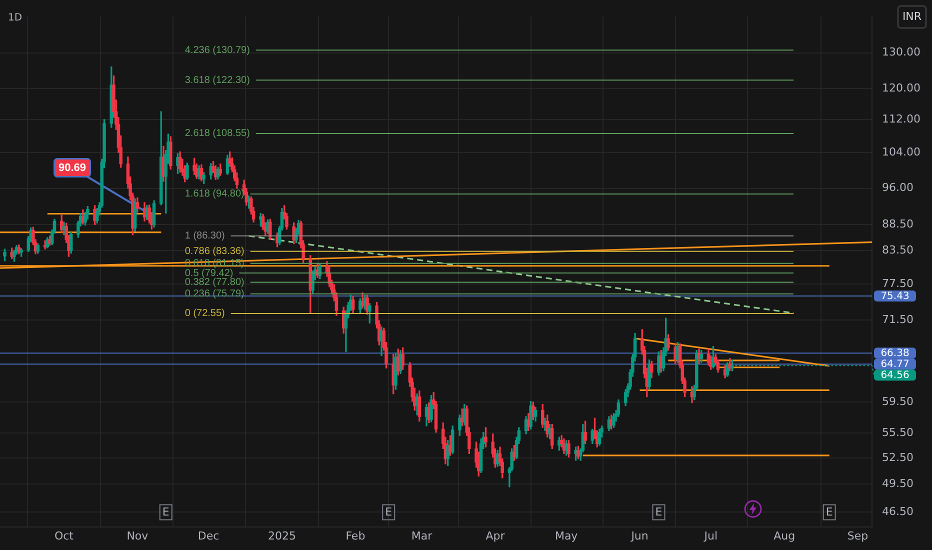  I want to click on x-tick-label: Dec, so click(209, 535).